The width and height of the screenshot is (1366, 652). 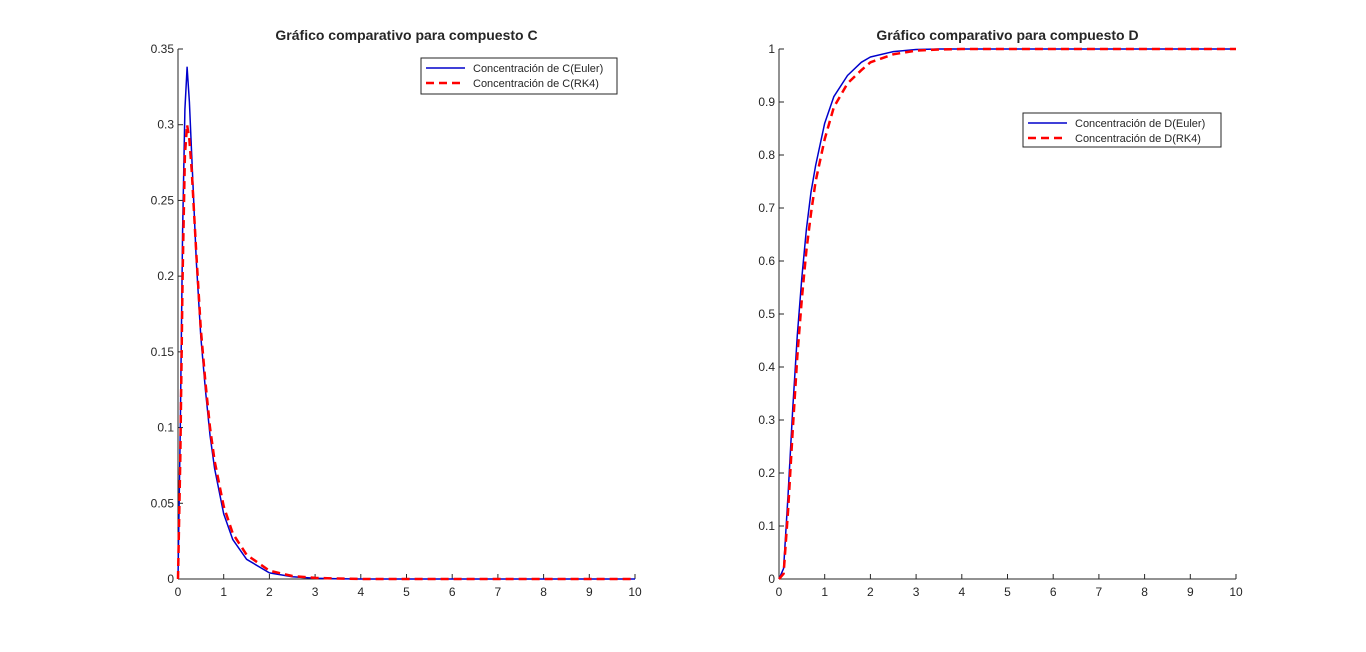 What do you see at coordinates (771, 49) in the screenshot?
I see `y-tick-label: 1` at bounding box center [771, 49].